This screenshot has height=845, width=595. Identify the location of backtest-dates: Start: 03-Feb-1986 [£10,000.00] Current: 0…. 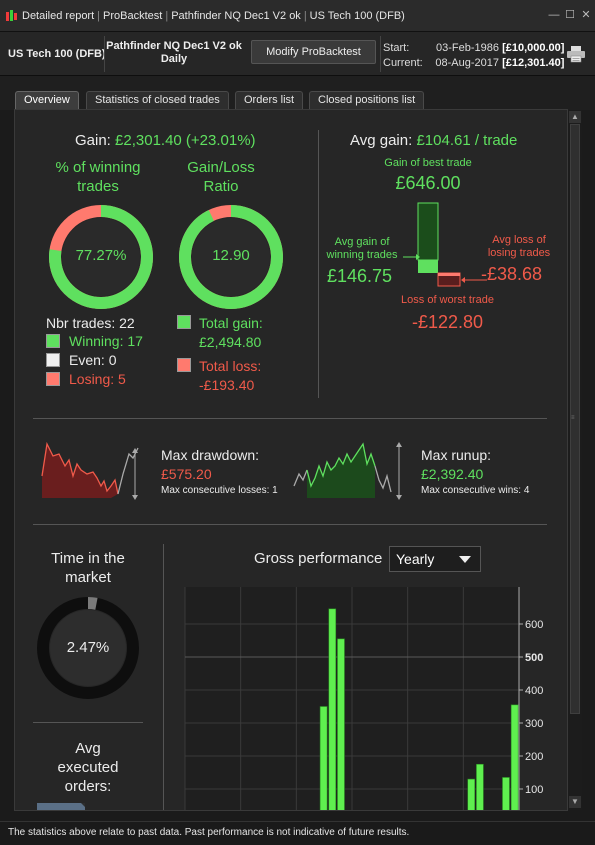
(473, 56).